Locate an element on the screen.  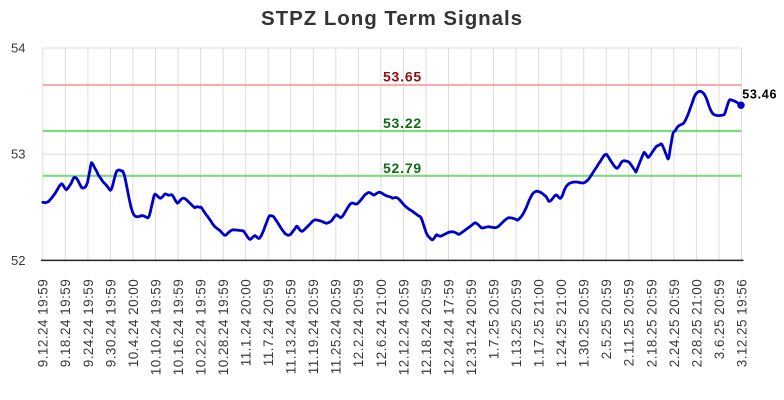
svg-text: 9.12.24 19:59 is located at coordinates (43, 323).